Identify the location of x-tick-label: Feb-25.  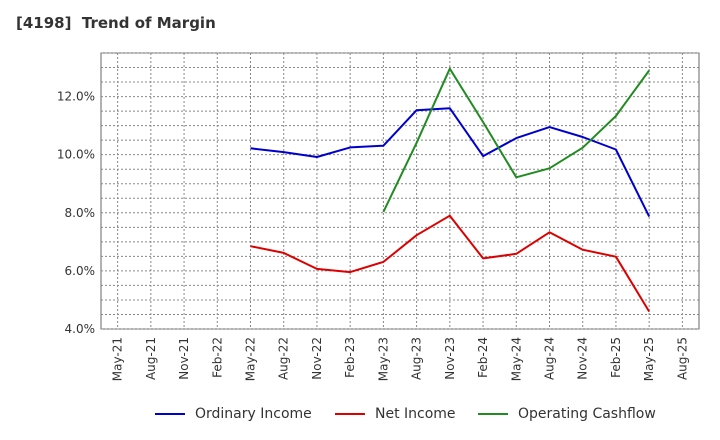
(616, 357).